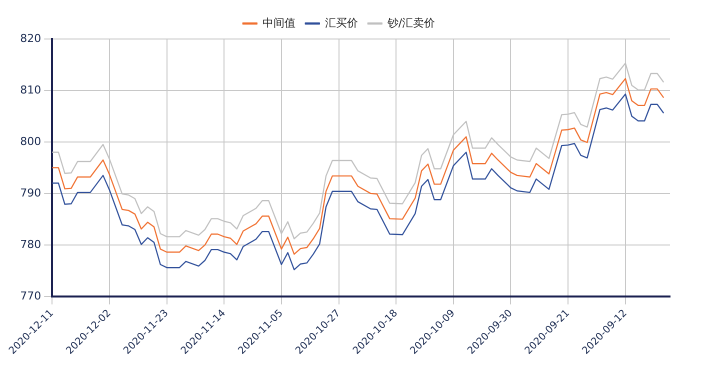  Describe the element at coordinates (31, 141) in the screenshot. I see `y-tick-label: 800` at that location.